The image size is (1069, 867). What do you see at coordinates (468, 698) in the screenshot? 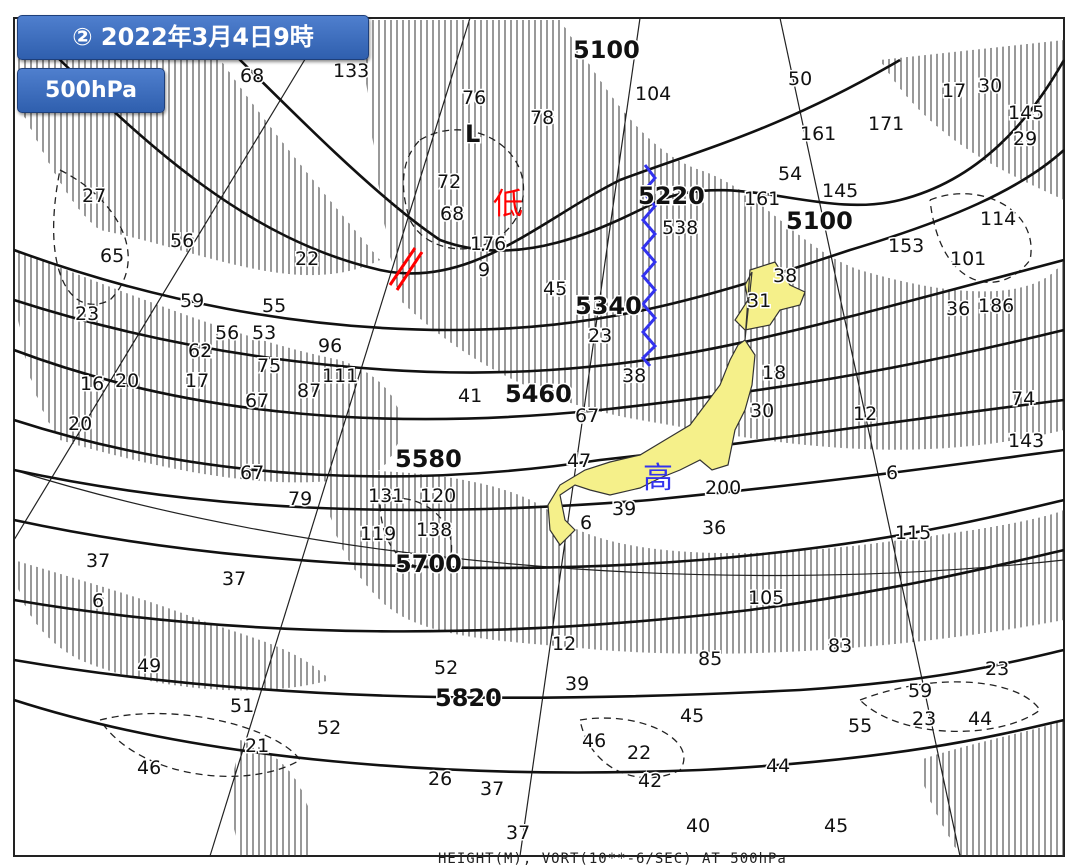
I see `contour-label: 5820` at bounding box center [468, 698].